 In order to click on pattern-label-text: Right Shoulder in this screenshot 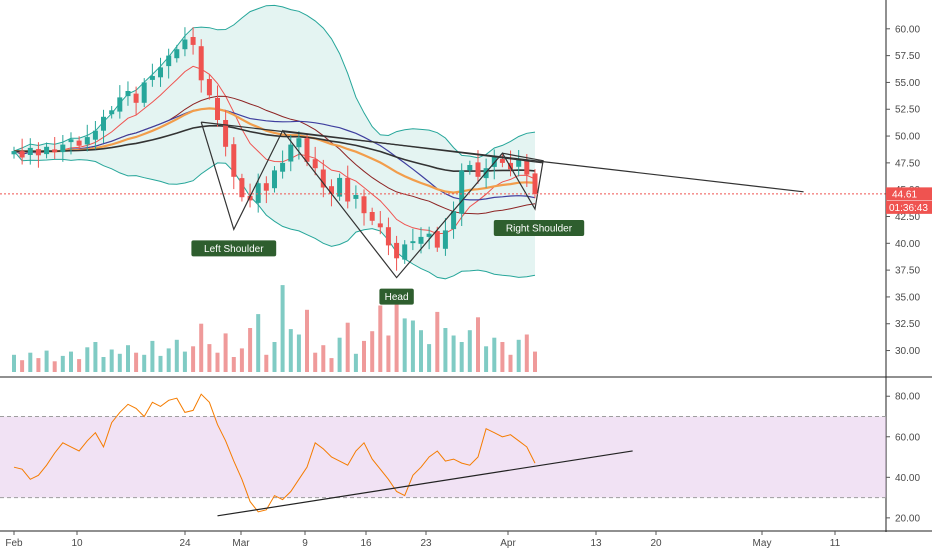, I will do `click(539, 229)`.